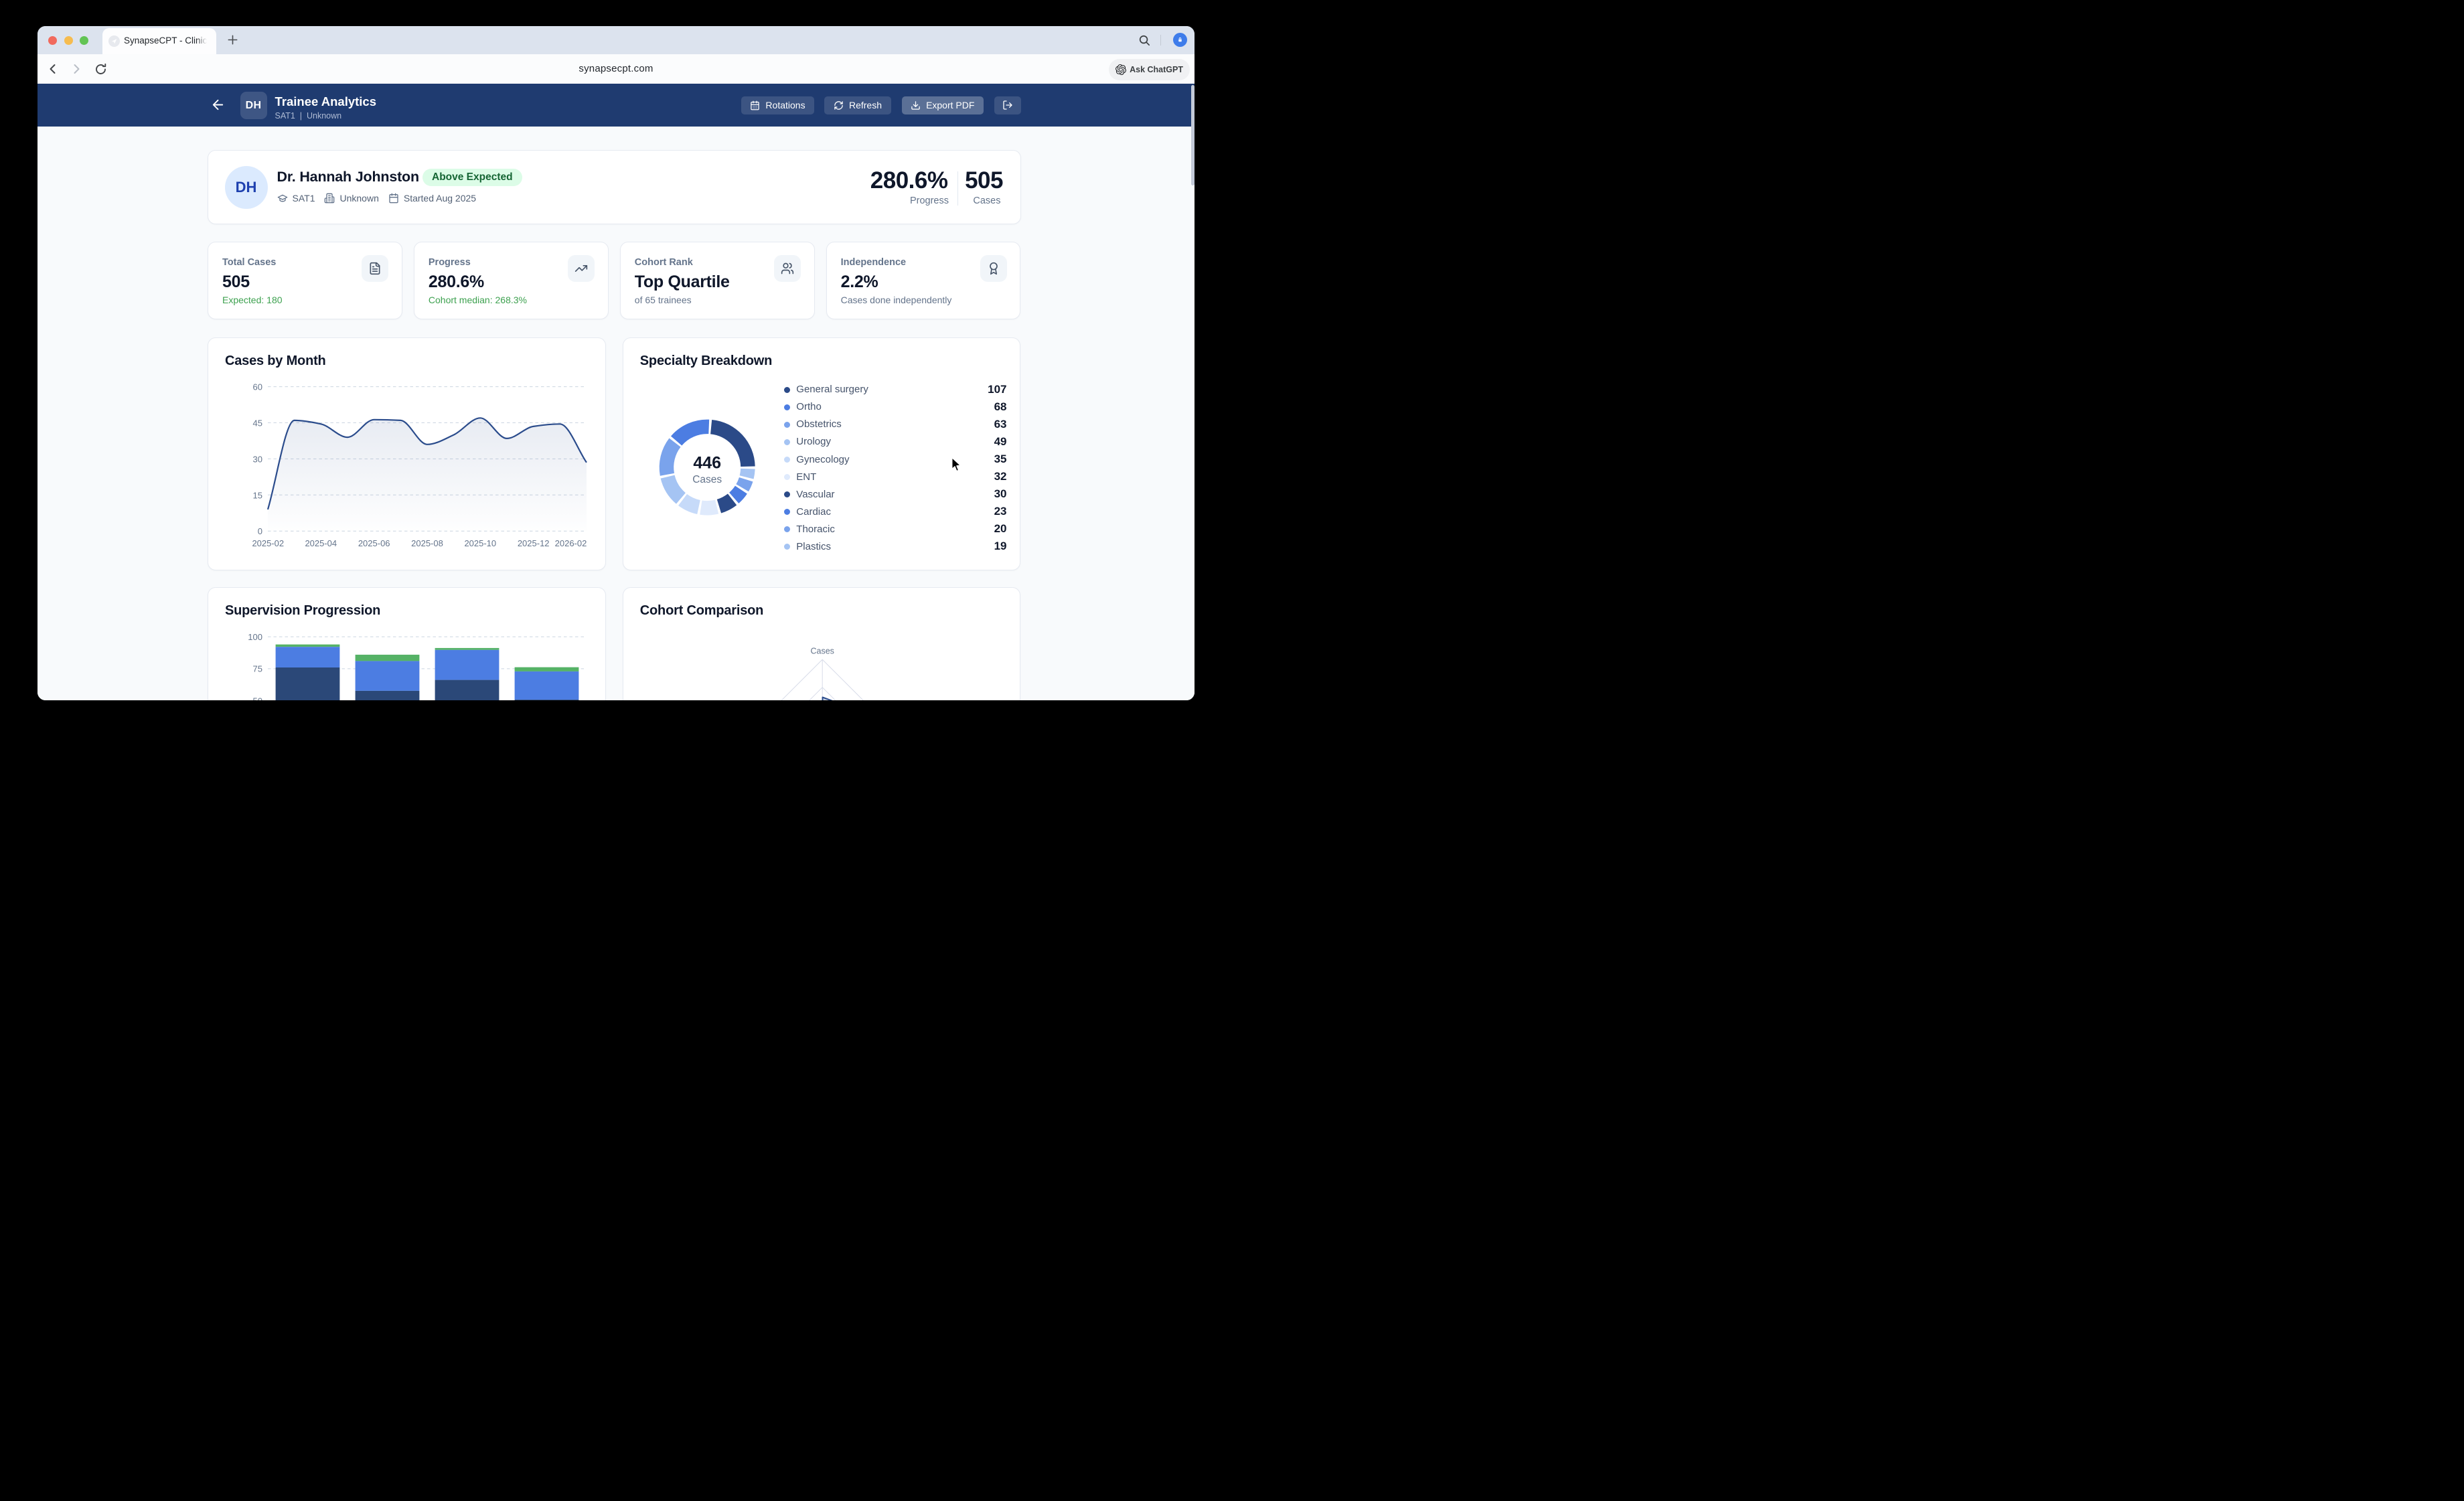  I want to click on svg-text: 50, so click(257, 698).